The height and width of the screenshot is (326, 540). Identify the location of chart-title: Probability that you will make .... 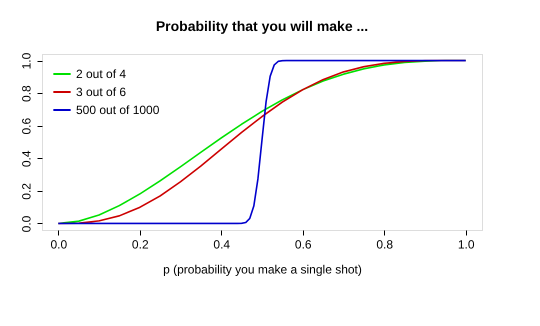
(262, 26).